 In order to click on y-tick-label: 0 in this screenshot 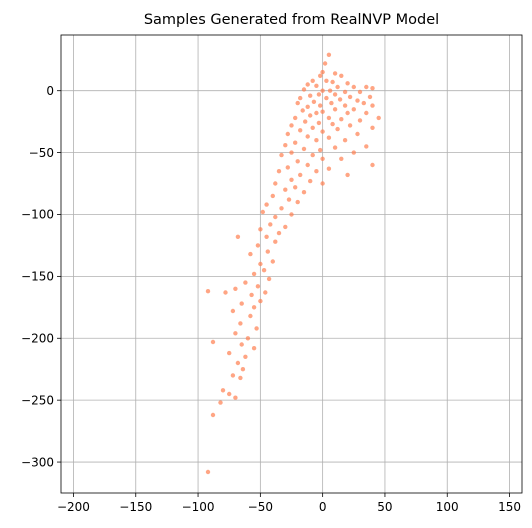, I will do `click(50, 91)`.